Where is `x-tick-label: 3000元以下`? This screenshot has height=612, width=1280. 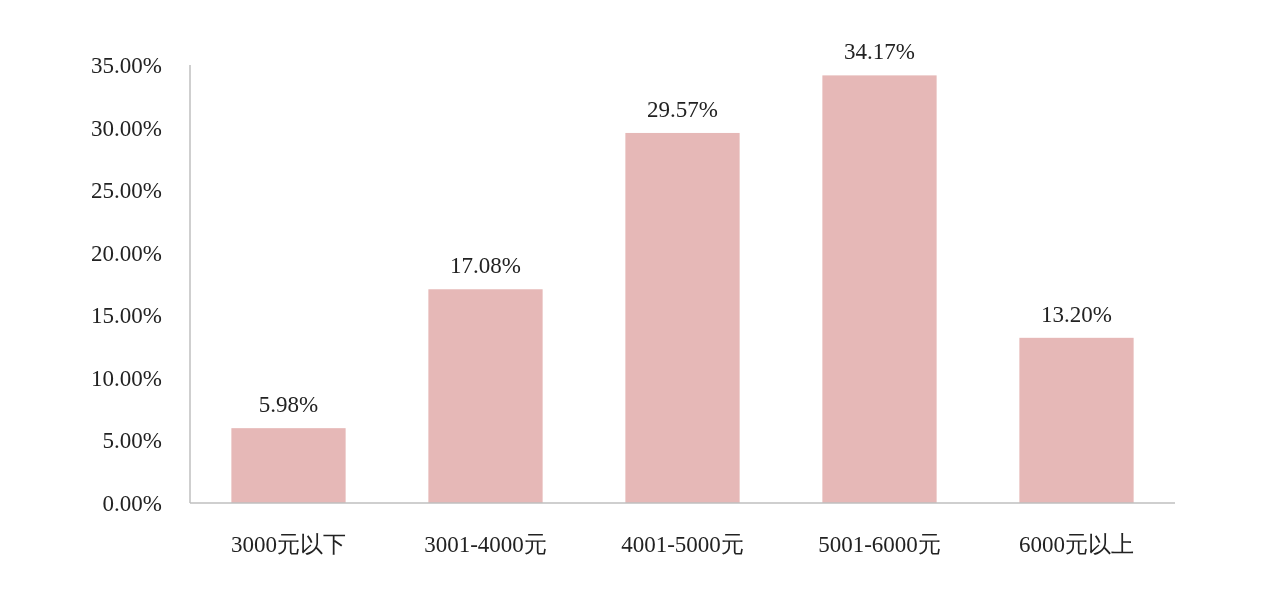
x-tick-label: 3000元以下 is located at coordinates (288, 544).